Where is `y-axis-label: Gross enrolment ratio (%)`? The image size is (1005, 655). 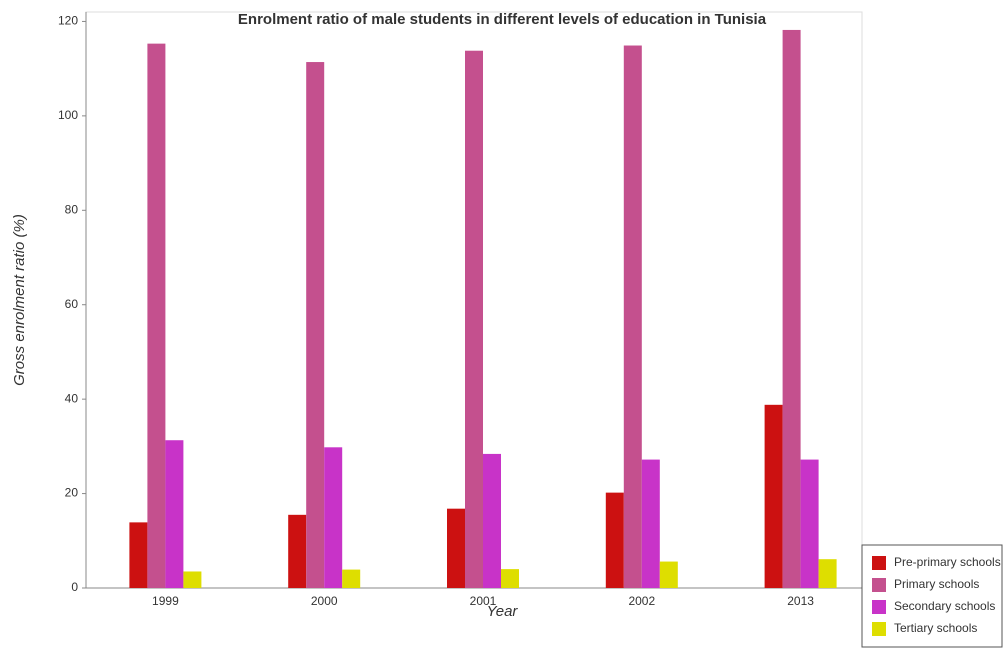 y-axis-label: Gross enrolment ratio (%) is located at coordinates (19, 300).